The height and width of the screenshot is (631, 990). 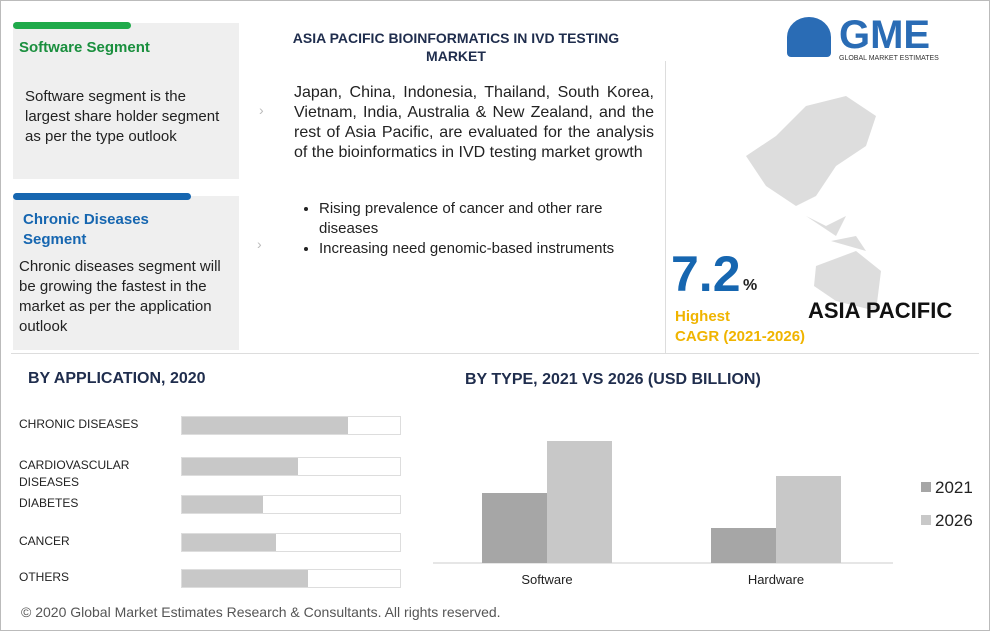 What do you see at coordinates (44, 577) in the screenshot?
I see `category-label: OTHERS` at bounding box center [44, 577].